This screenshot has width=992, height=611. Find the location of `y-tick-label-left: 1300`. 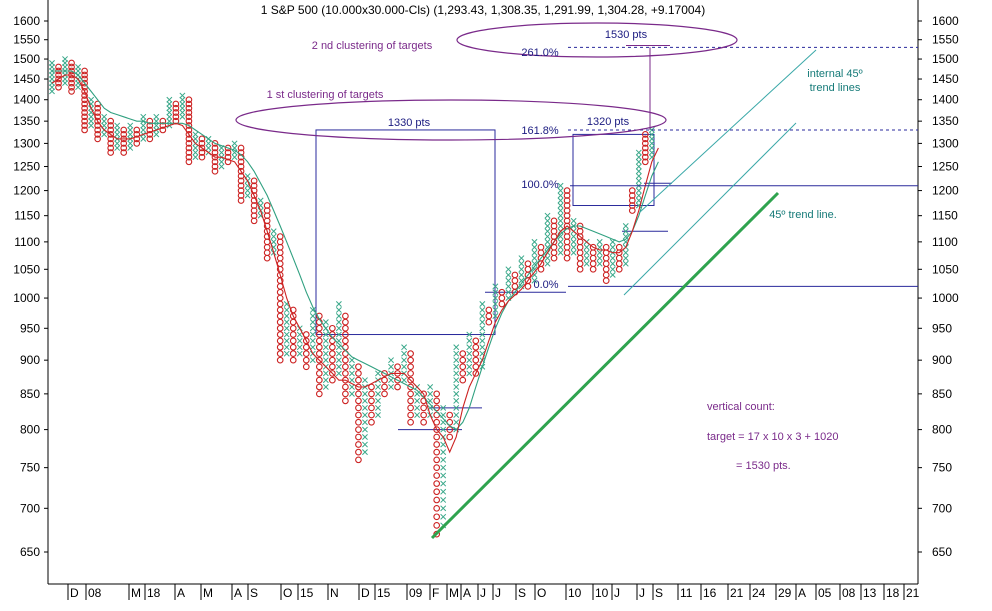

y-tick-label-left: 1300 is located at coordinates (26, 143).